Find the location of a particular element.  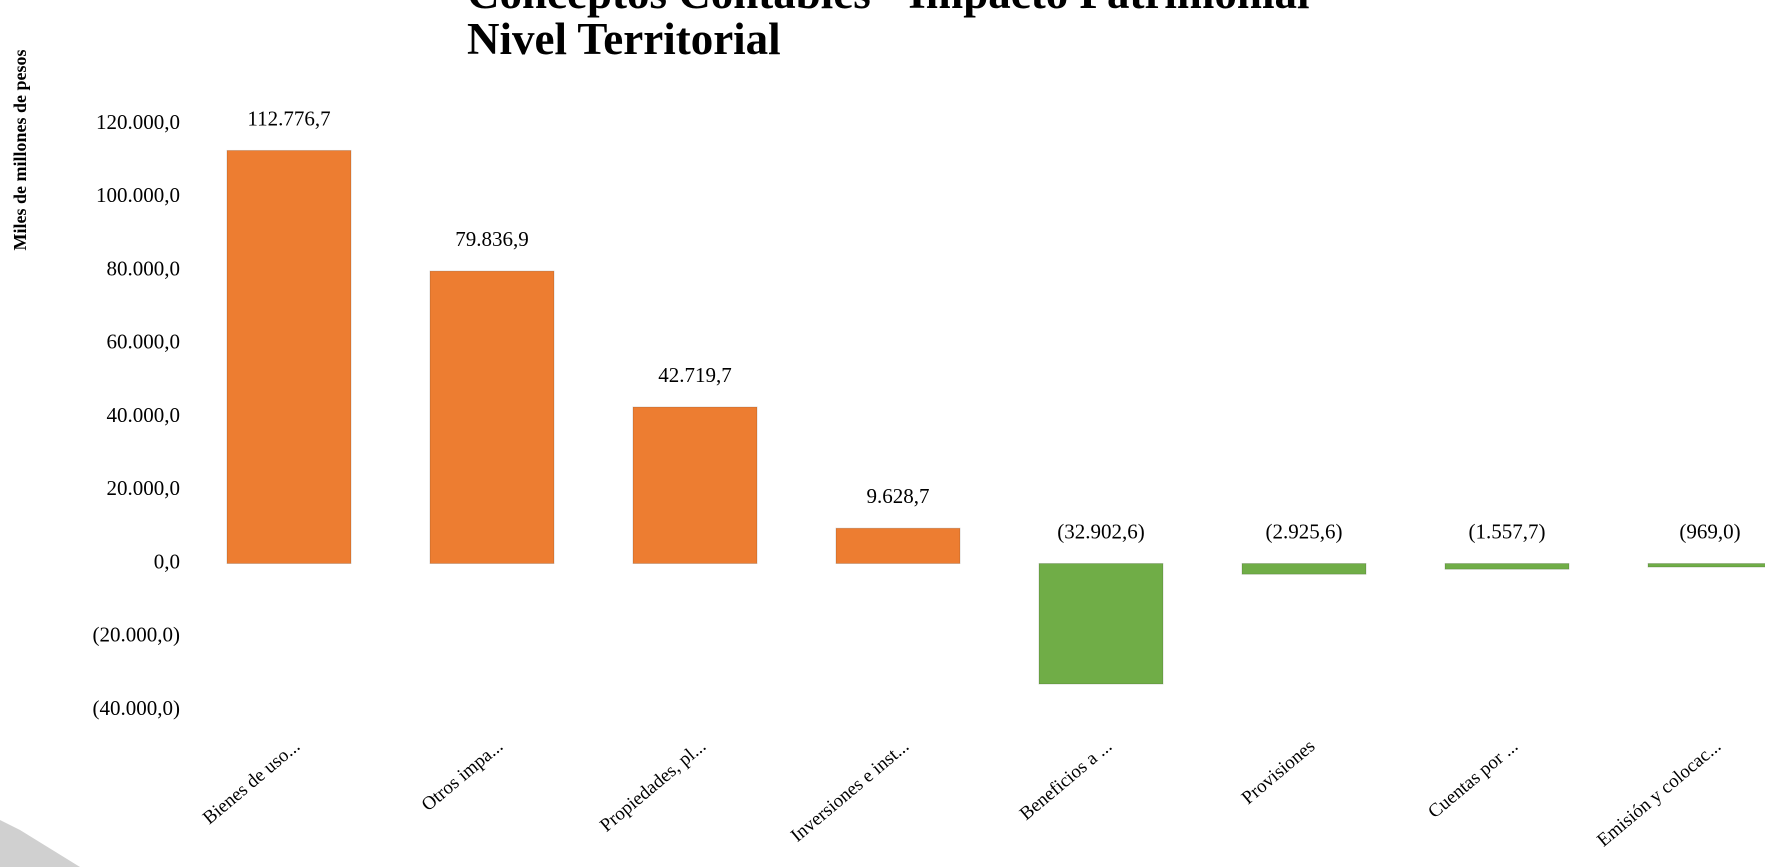

data-label: 112.776,7 is located at coordinates (288, 118).